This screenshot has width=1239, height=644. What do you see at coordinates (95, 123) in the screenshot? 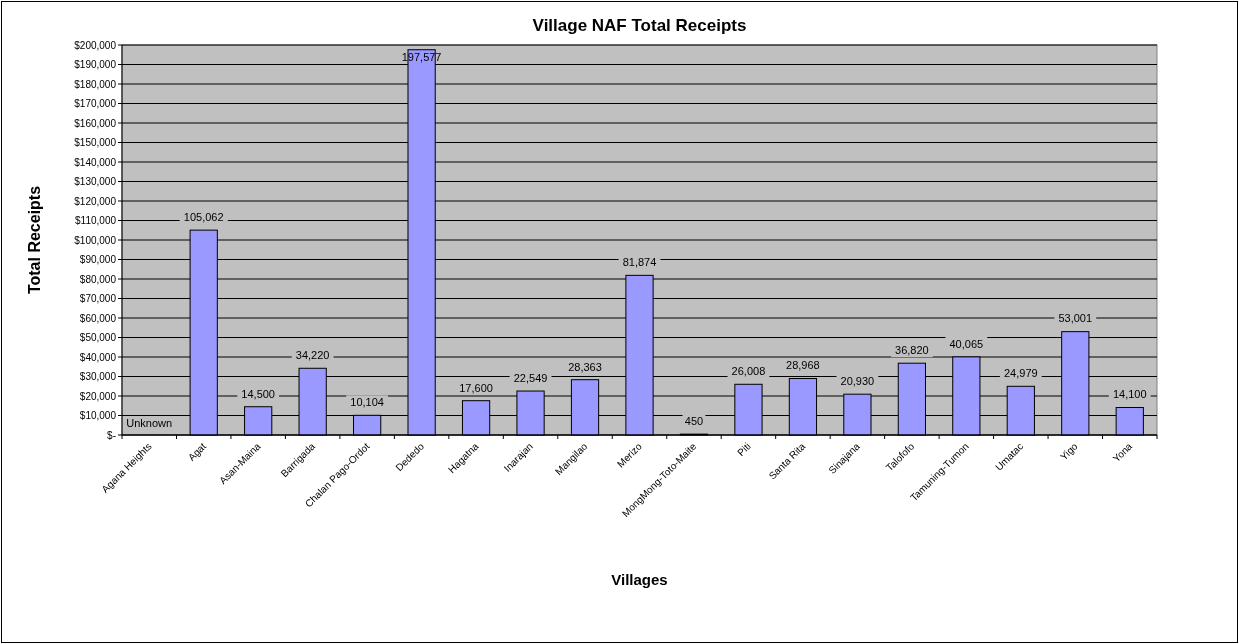
I see `y-tick-label: $160,000` at bounding box center [95, 123].